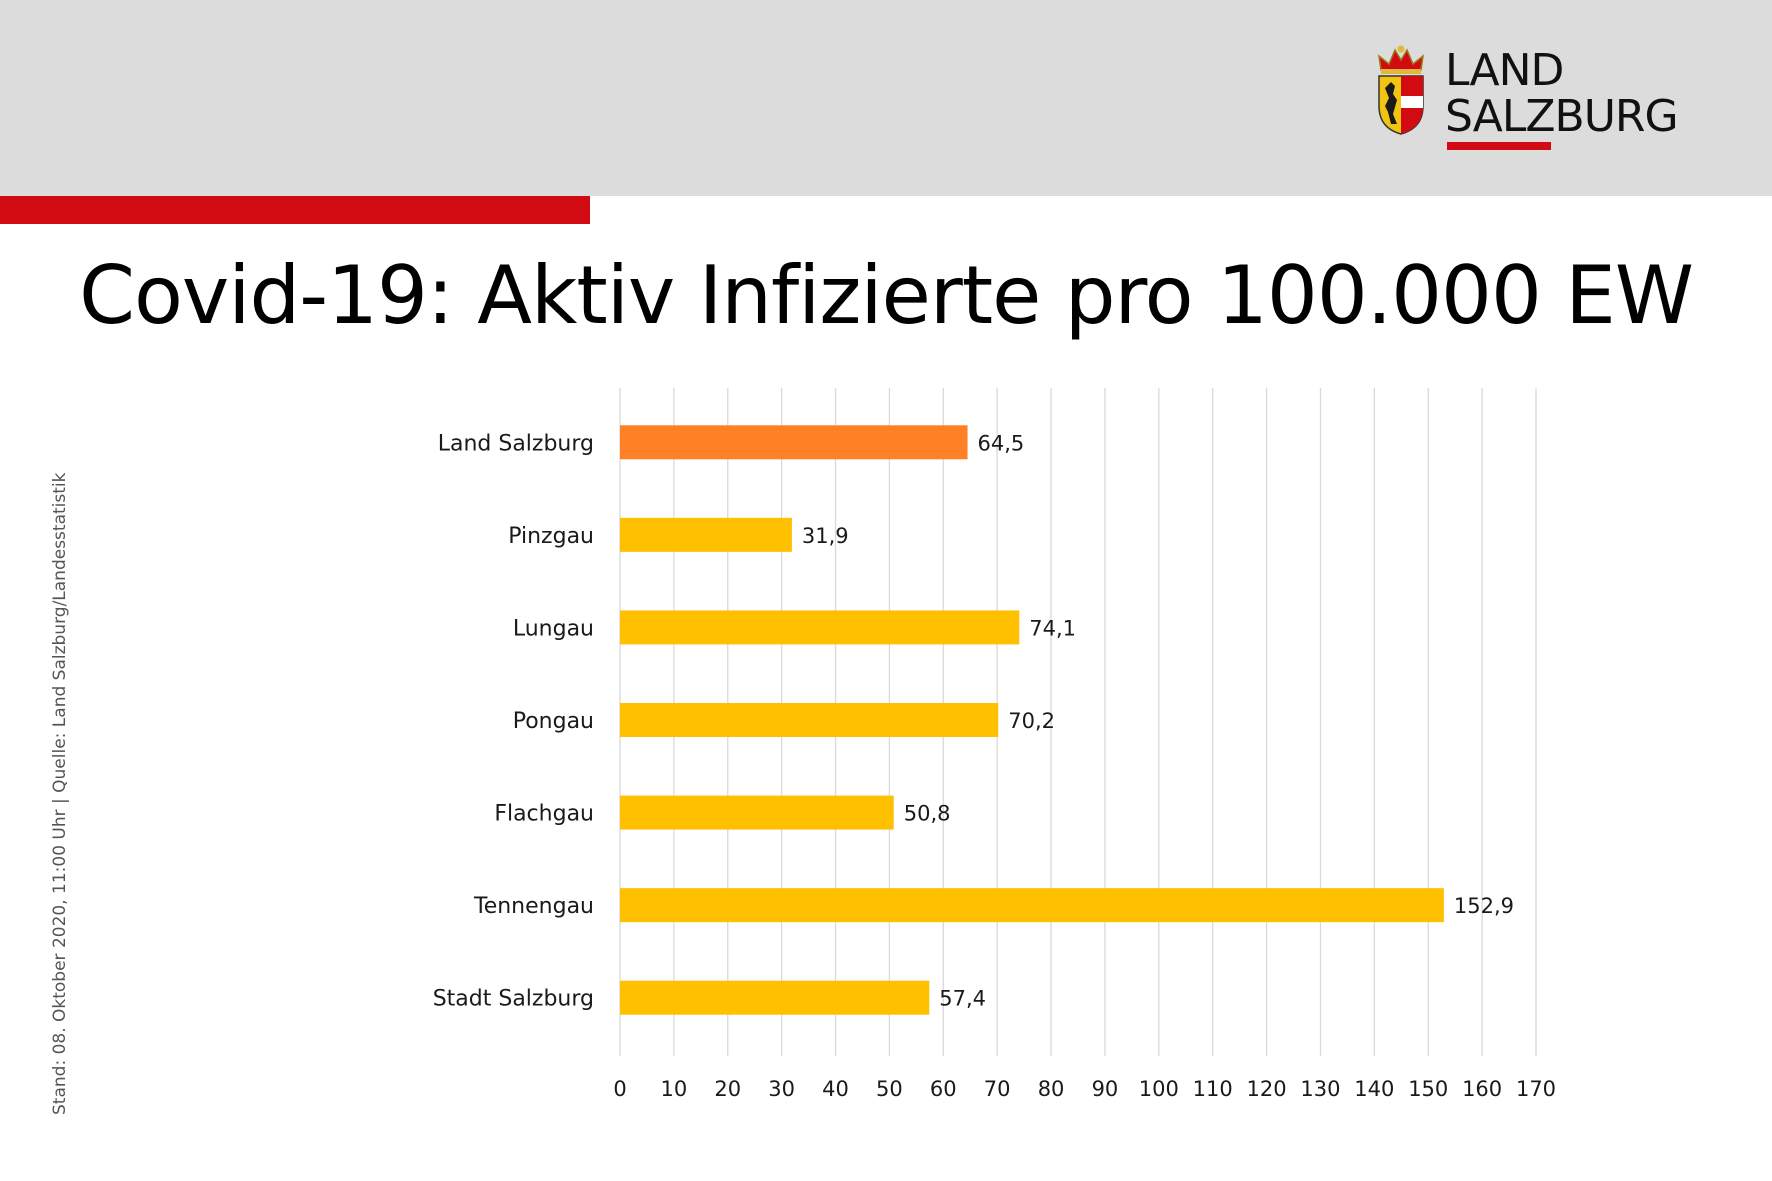 The image size is (1772, 1181). Describe the element at coordinates (1159, 1089) in the screenshot. I see `x-tick-label: 100` at that location.